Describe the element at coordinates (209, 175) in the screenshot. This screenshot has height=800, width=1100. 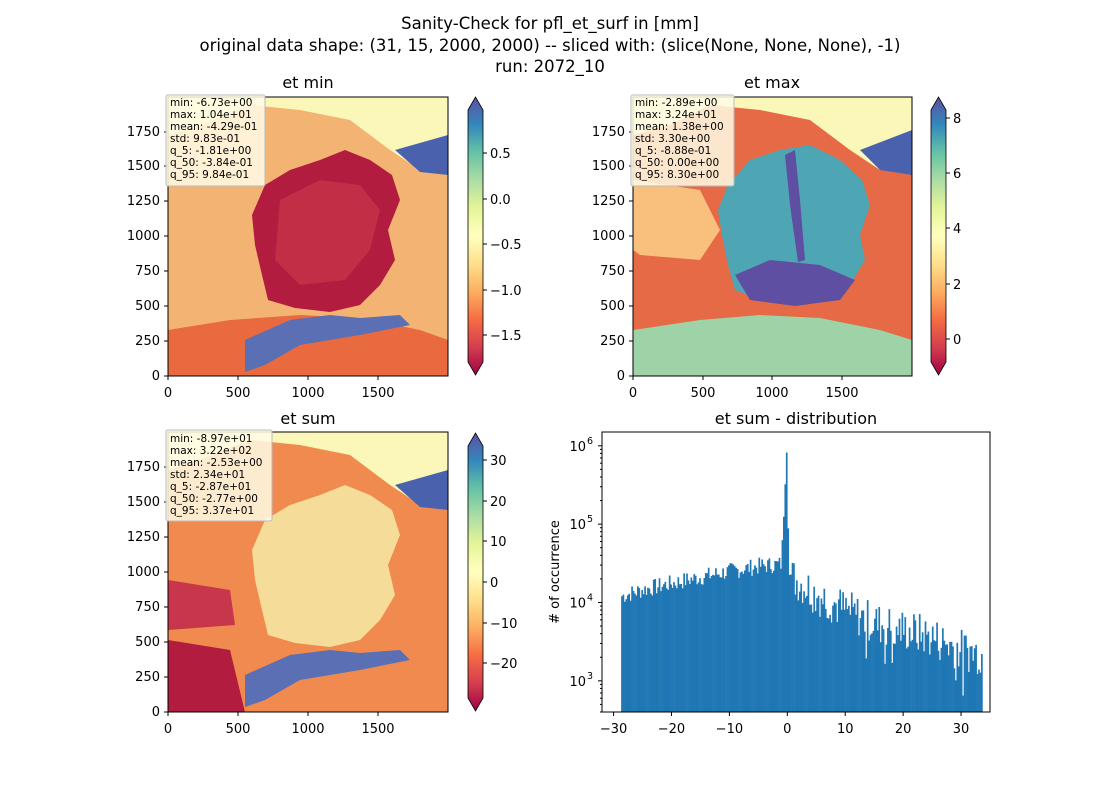
I see `stats-line: q_95: 9.84e-01` at that location.